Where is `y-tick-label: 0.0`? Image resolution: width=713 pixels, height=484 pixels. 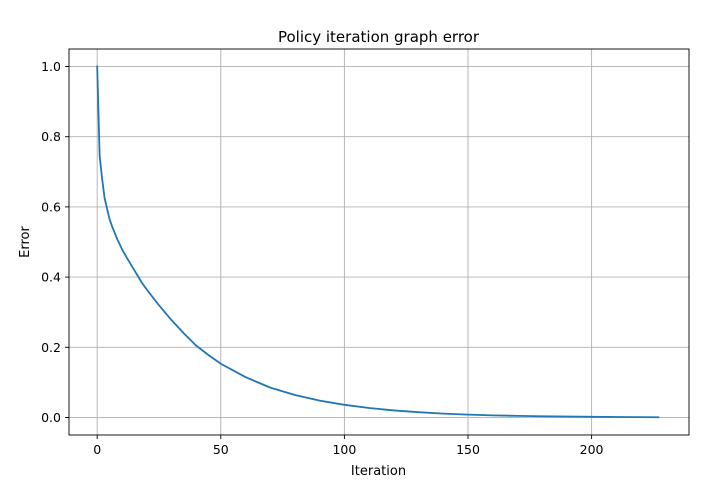 y-tick-label: 0.0 is located at coordinates (51, 417).